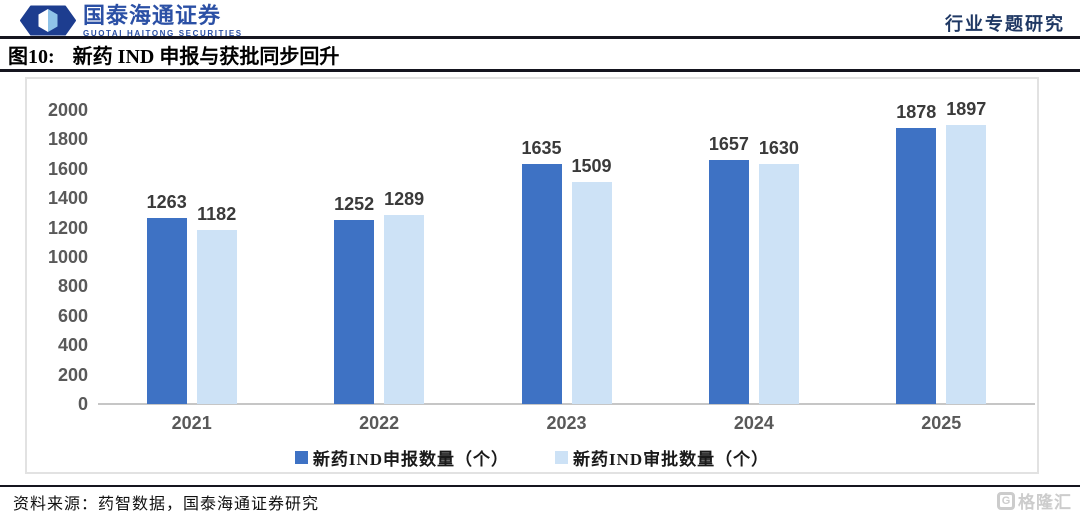  What do you see at coordinates (48, 20) in the screenshot?
I see `guotai-haitong-logo-icon` at bounding box center [48, 20].